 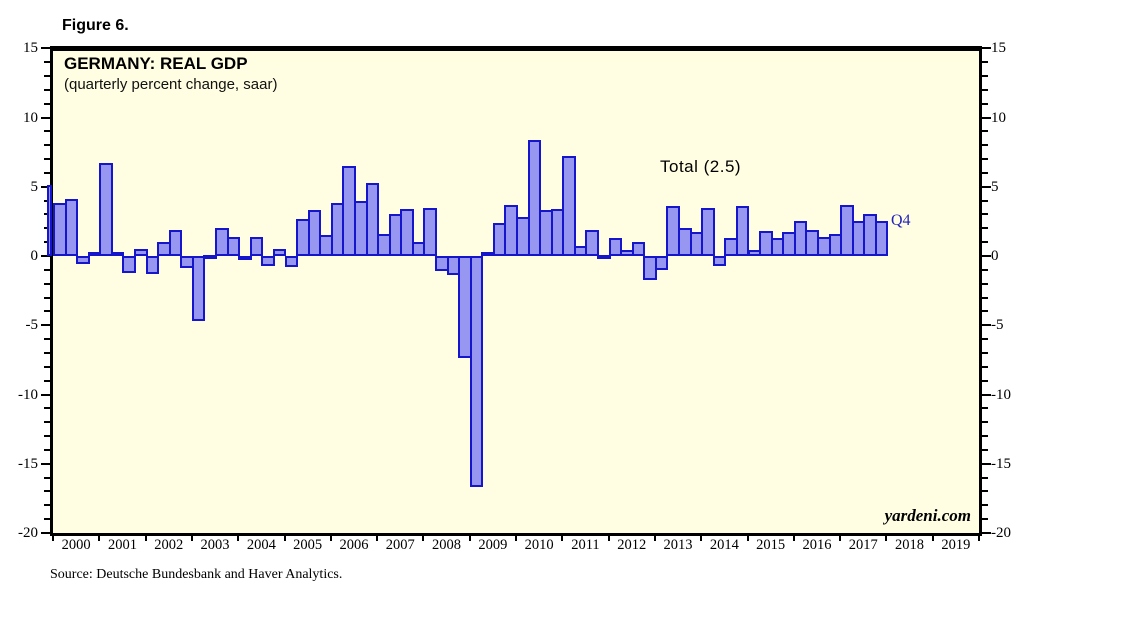 I want to click on y-label-right--5: -5, so click(x=997, y=325).